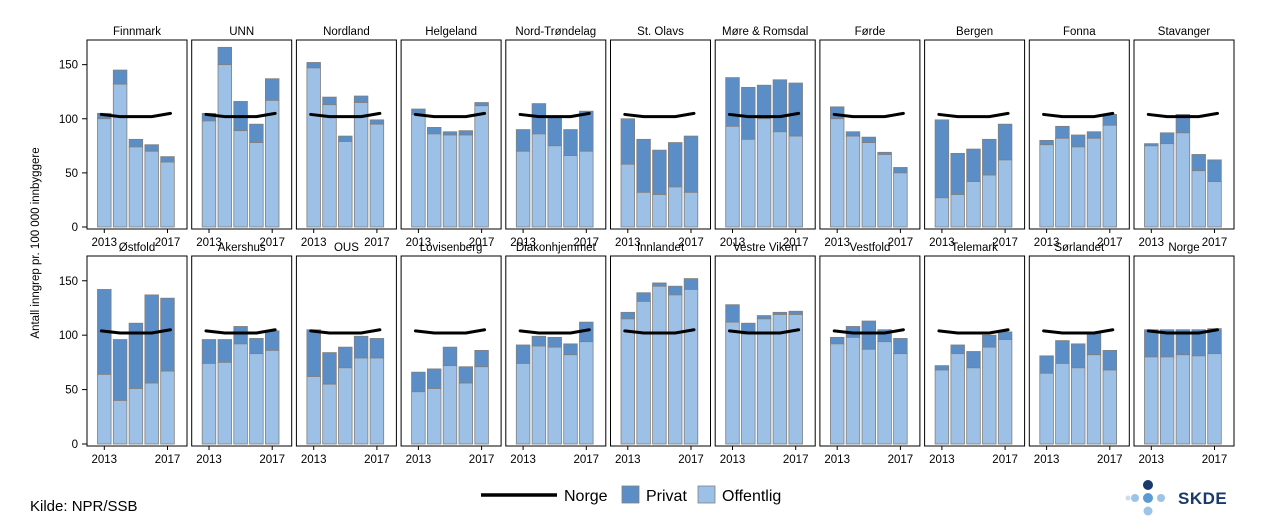 The height and width of the screenshot is (529, 1262). Describe the element at coordinates (1046, 364) in the screenshot. I see `panel-21-bar-privat-2013` at that location.